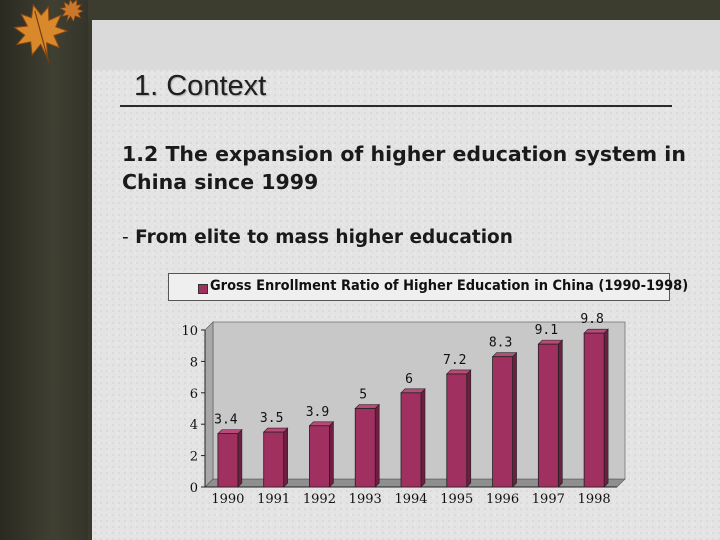  I want to click on slide-title-band, so click(406, 45).